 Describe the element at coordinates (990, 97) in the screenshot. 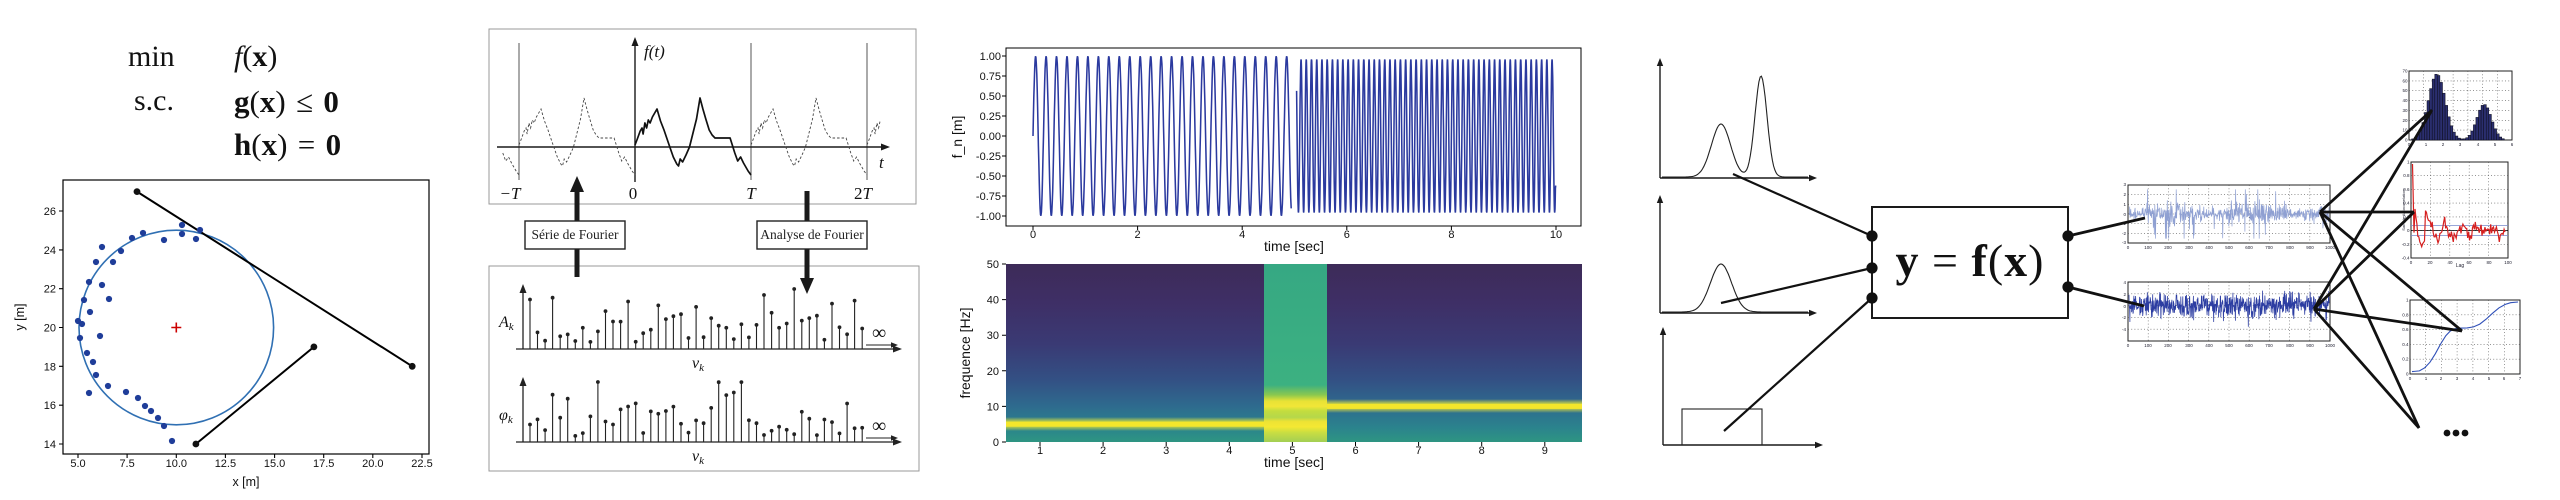

I see `svg-text: 0.50` at that location.